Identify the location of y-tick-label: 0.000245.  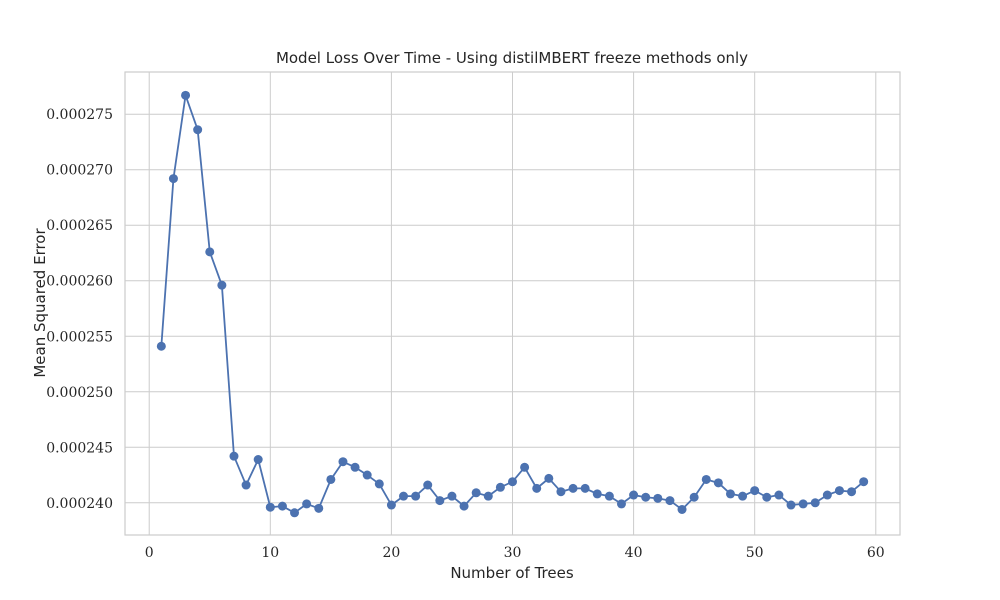
(79, 448).